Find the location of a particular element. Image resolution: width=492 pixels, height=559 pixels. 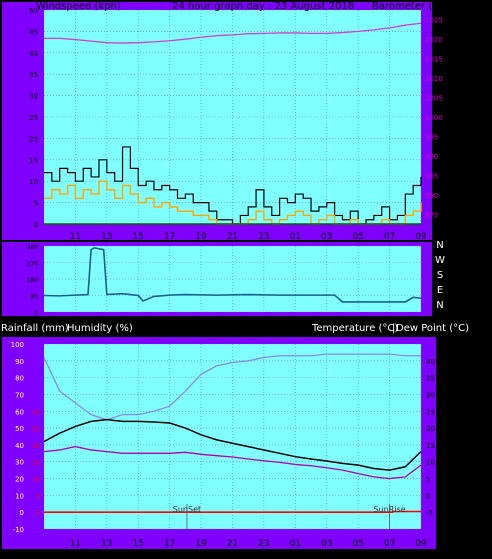

top-x-tick-label: 15 is located at coordinates (138, 237).